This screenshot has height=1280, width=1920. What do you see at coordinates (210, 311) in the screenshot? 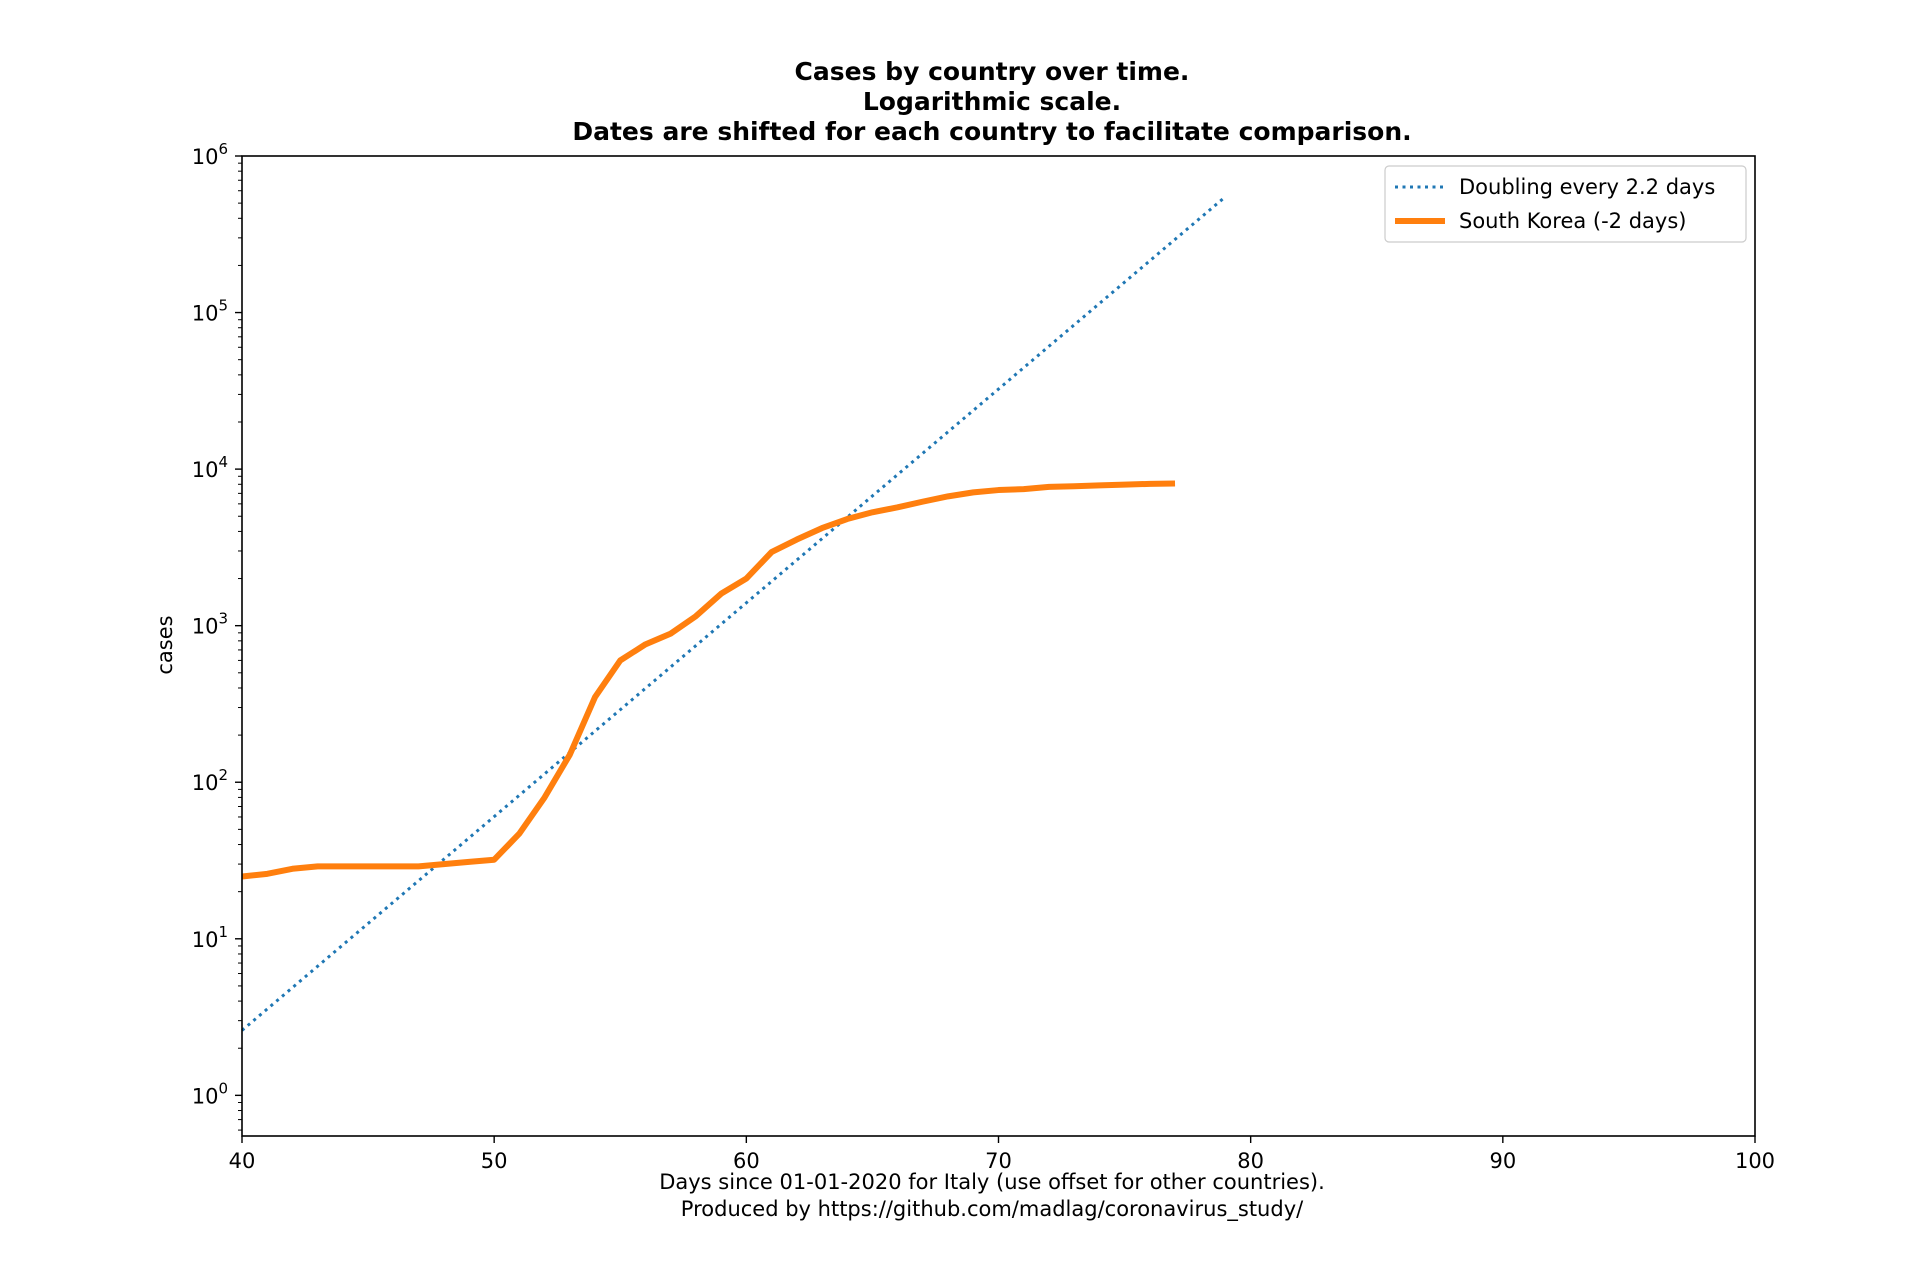
I see `y-tick-label: 10⁵` at bounding box center [210, 311].